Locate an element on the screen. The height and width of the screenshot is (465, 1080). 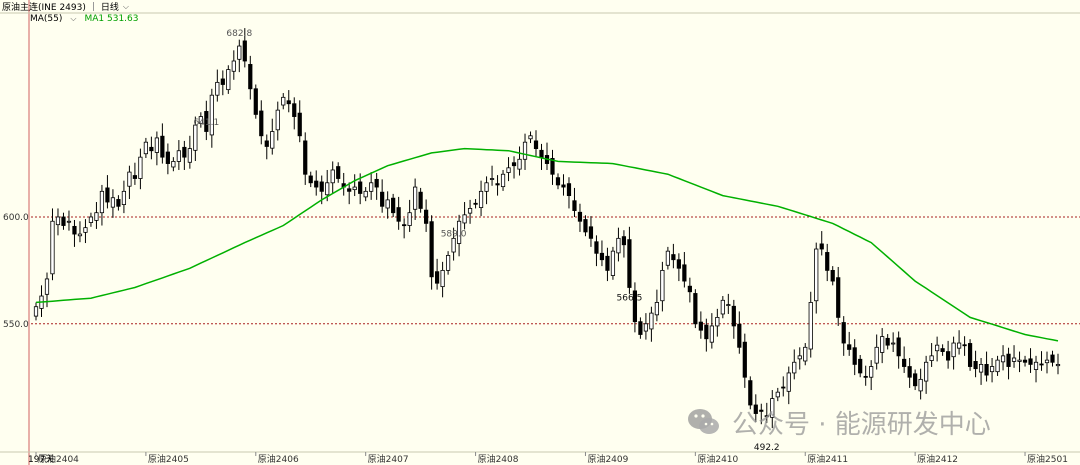
ma-selector: MA(55) is located at coordinates (46, 19).